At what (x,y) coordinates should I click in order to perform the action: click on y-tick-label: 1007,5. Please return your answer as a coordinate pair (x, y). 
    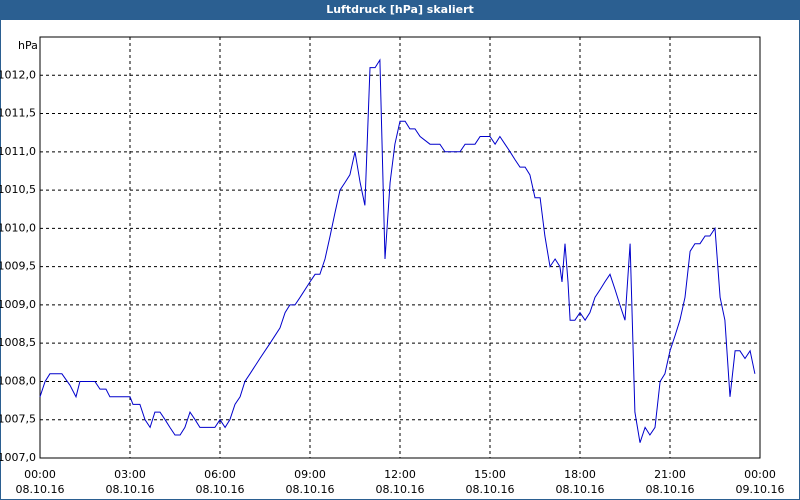
    Looking at the image, I should click on (18, 419).